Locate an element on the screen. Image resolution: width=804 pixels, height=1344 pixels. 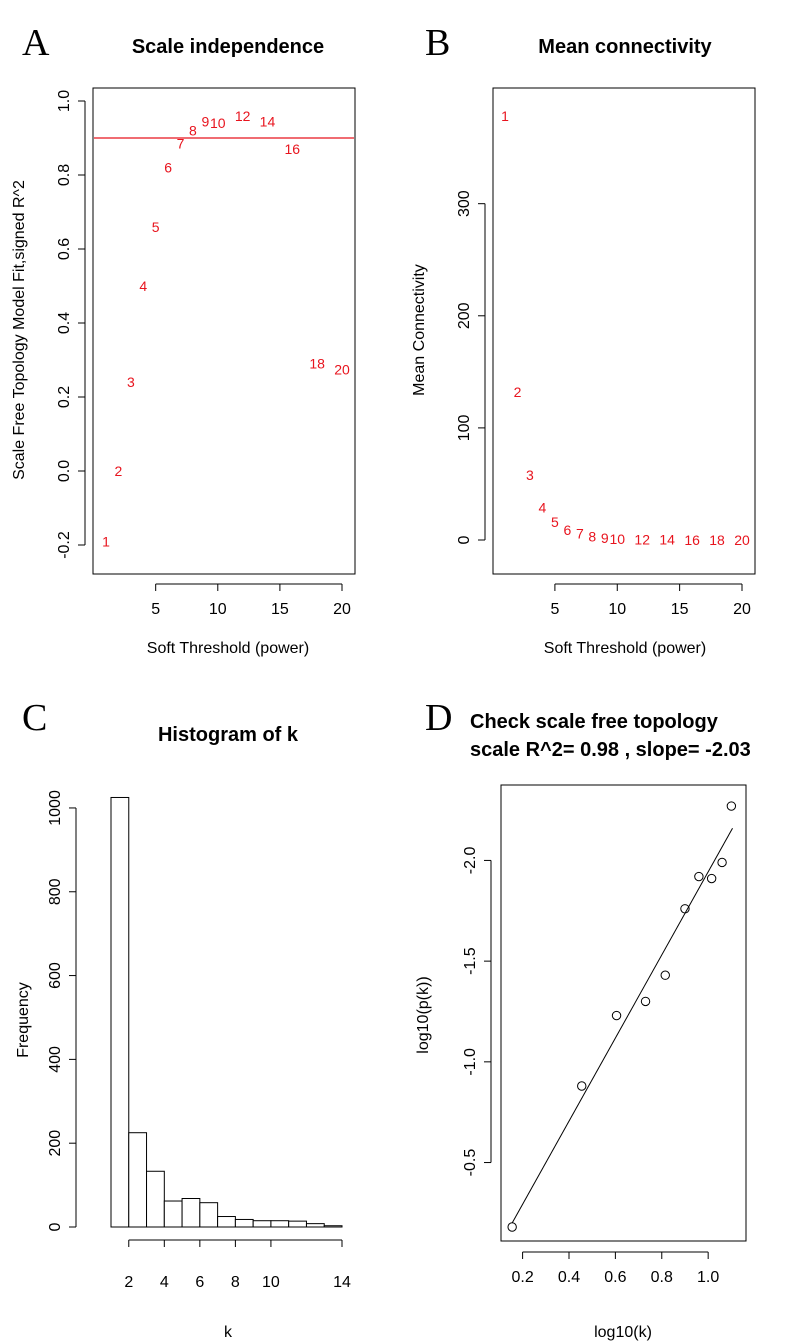
point-label-b: 2 is located at coordinates (518, 392).